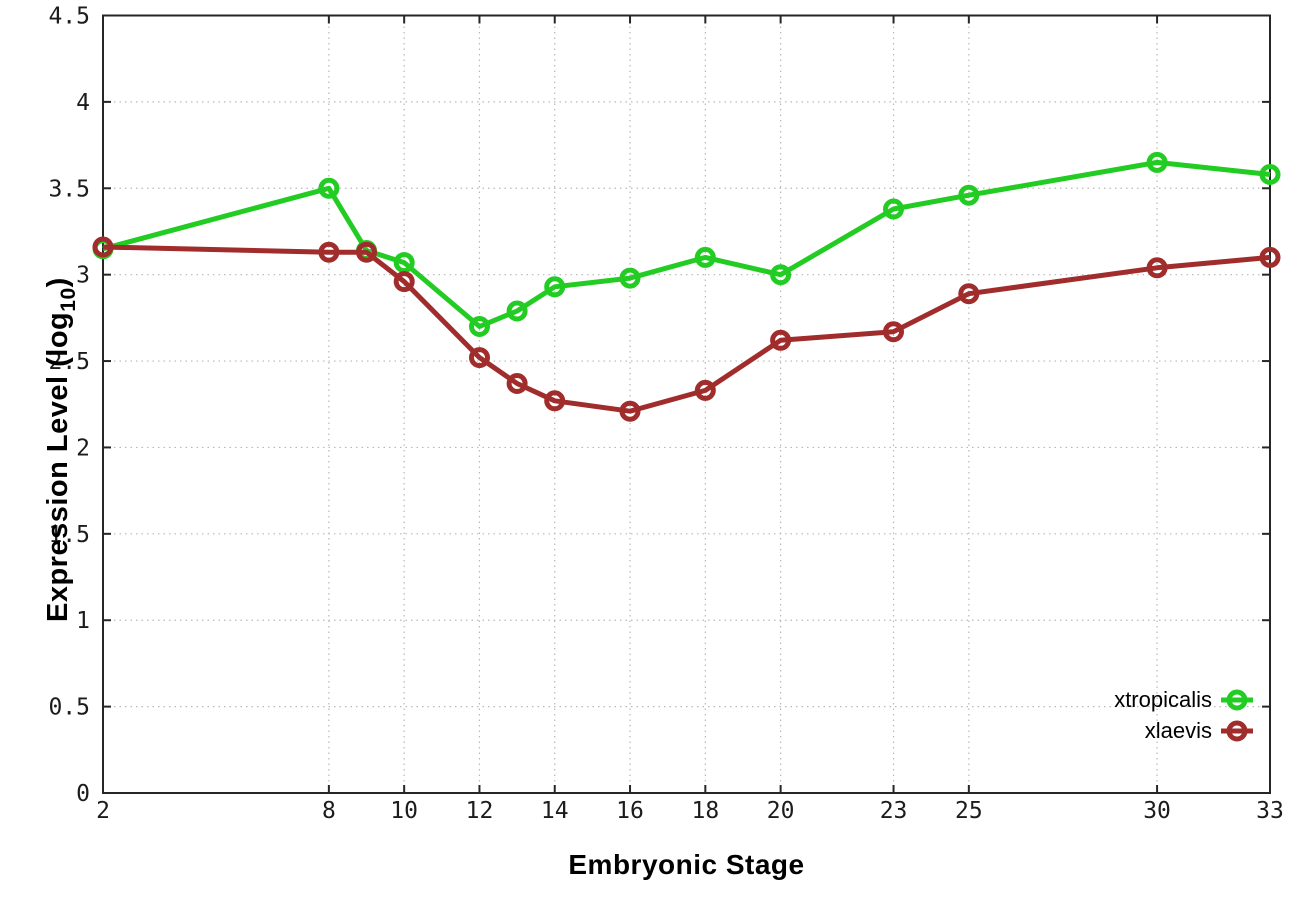 This screenshot has height=907, width=1296. I want to click on x-tick-label: 8, so click(329, 811).